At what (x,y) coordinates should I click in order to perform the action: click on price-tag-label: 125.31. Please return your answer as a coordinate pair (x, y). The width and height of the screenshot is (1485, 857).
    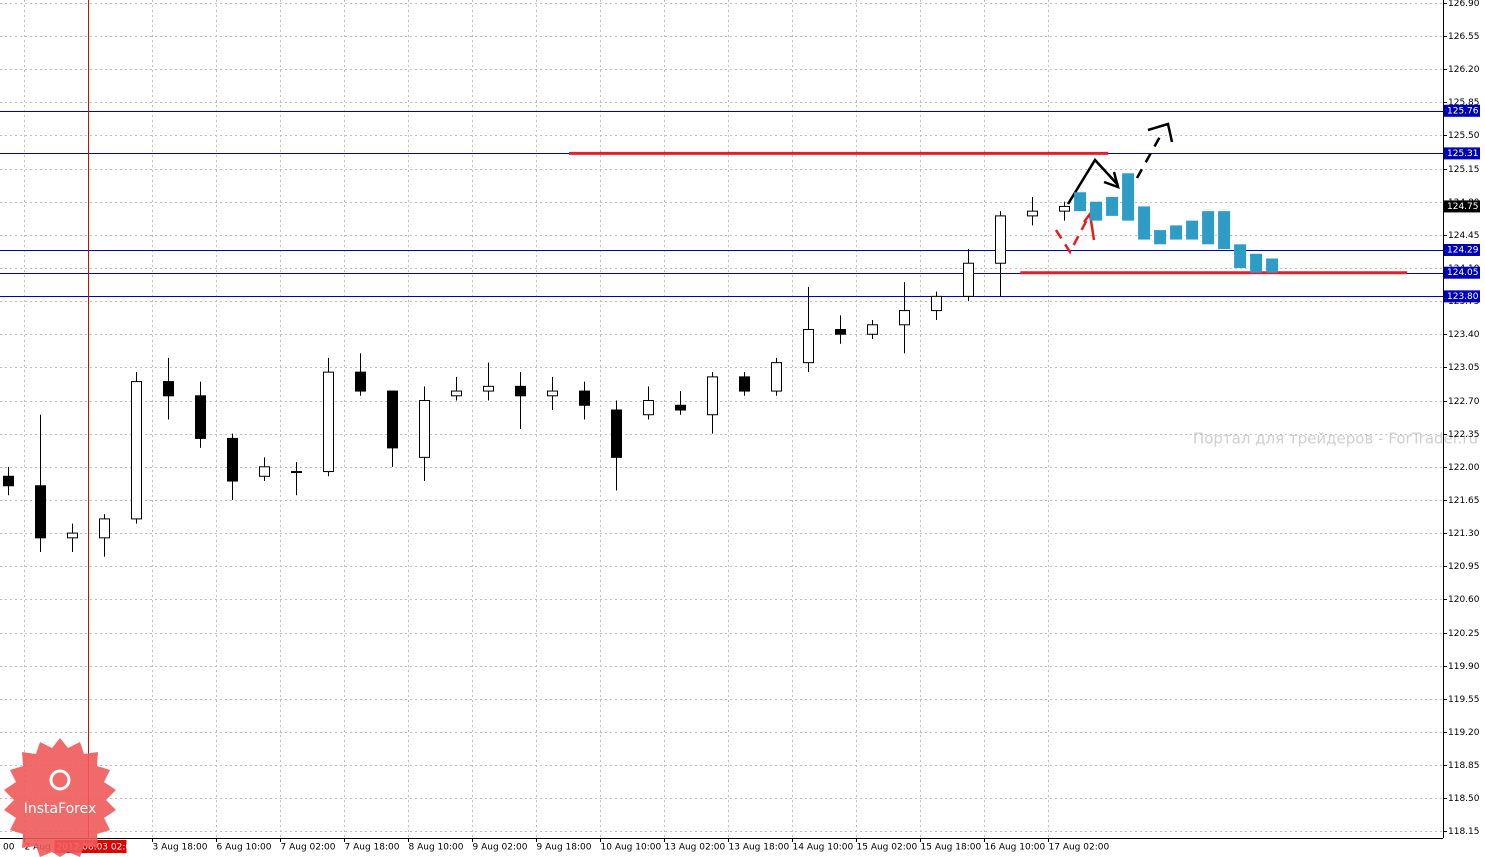
    Looking at the image, I should click on (1463, 154).